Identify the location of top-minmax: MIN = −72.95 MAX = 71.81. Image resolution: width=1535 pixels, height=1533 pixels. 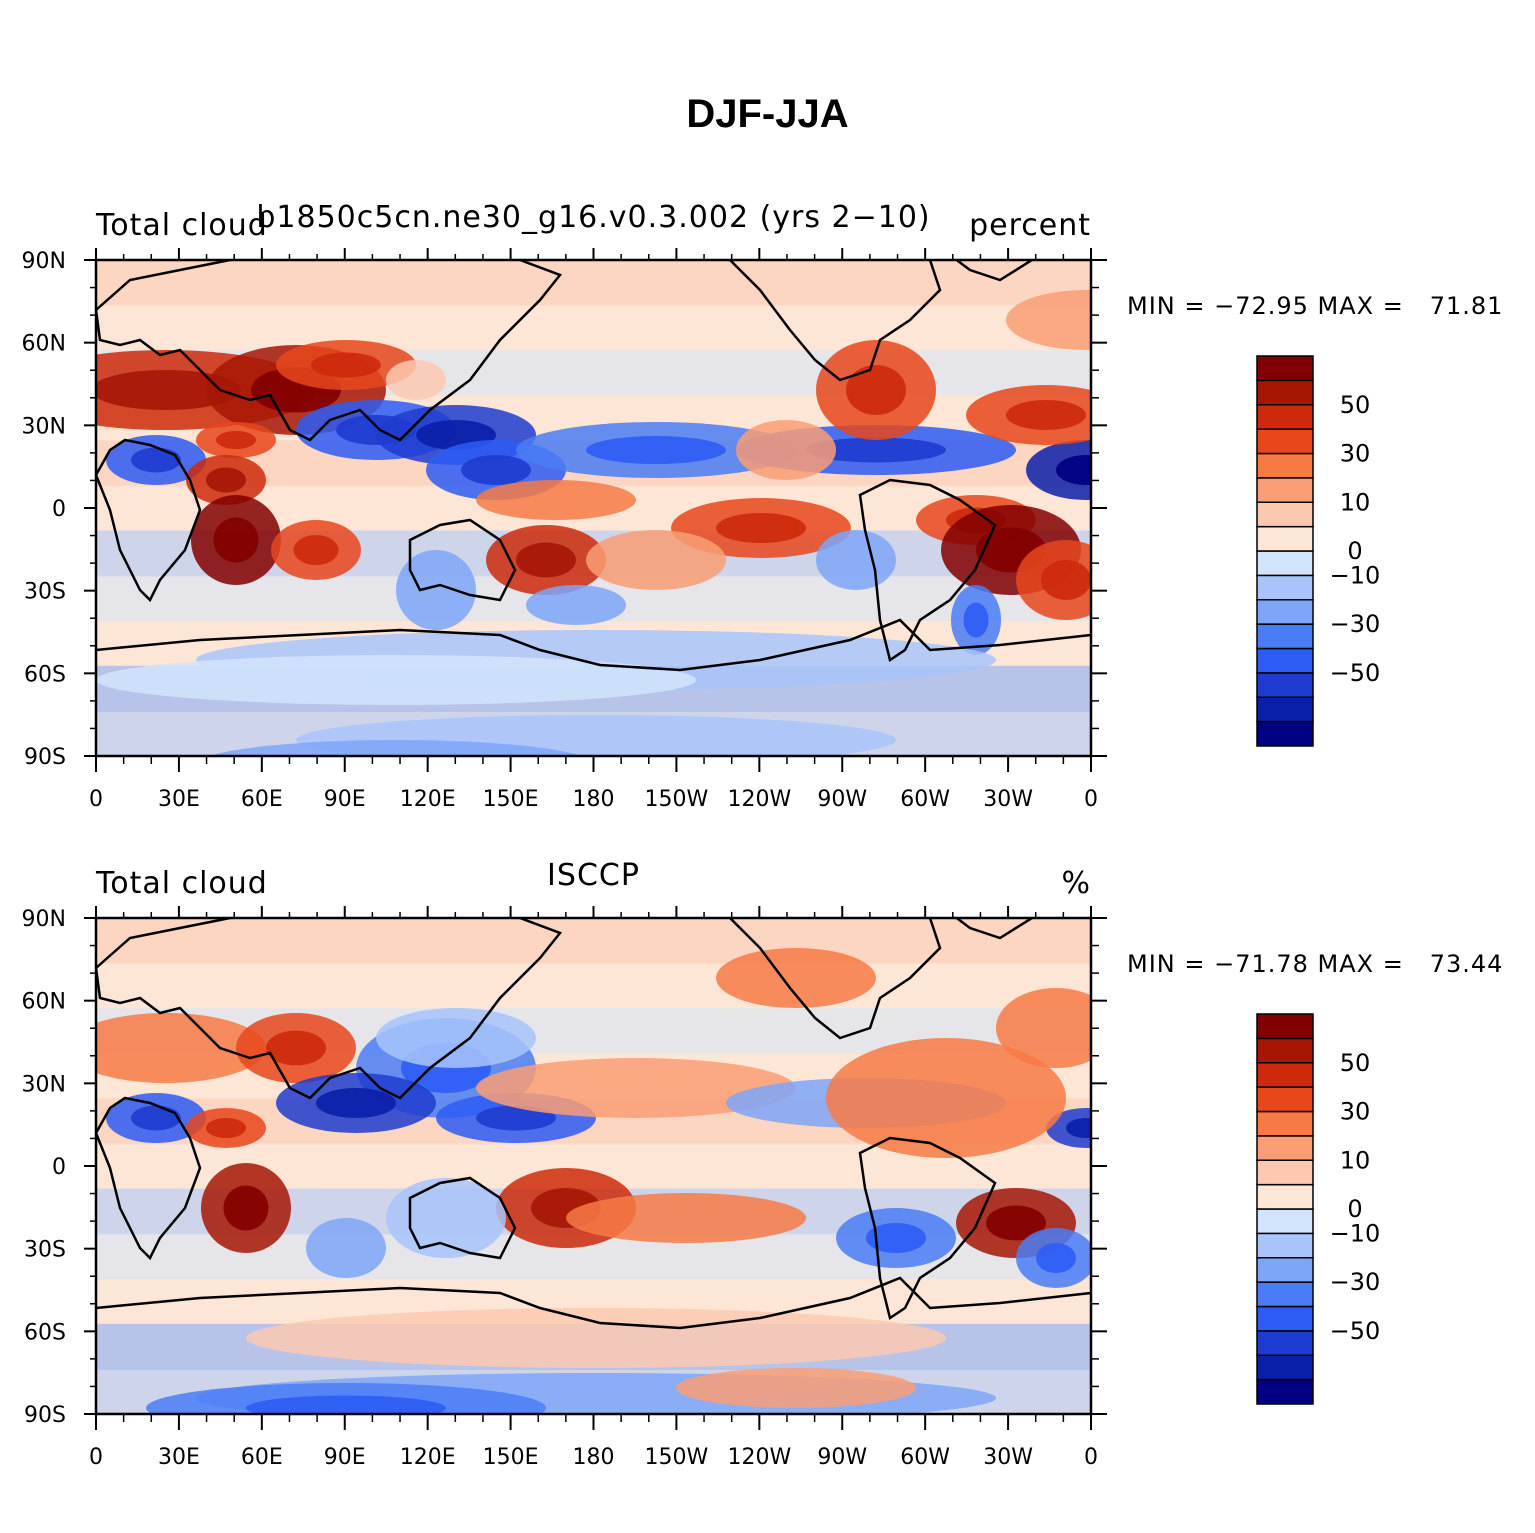
(1315, 306).